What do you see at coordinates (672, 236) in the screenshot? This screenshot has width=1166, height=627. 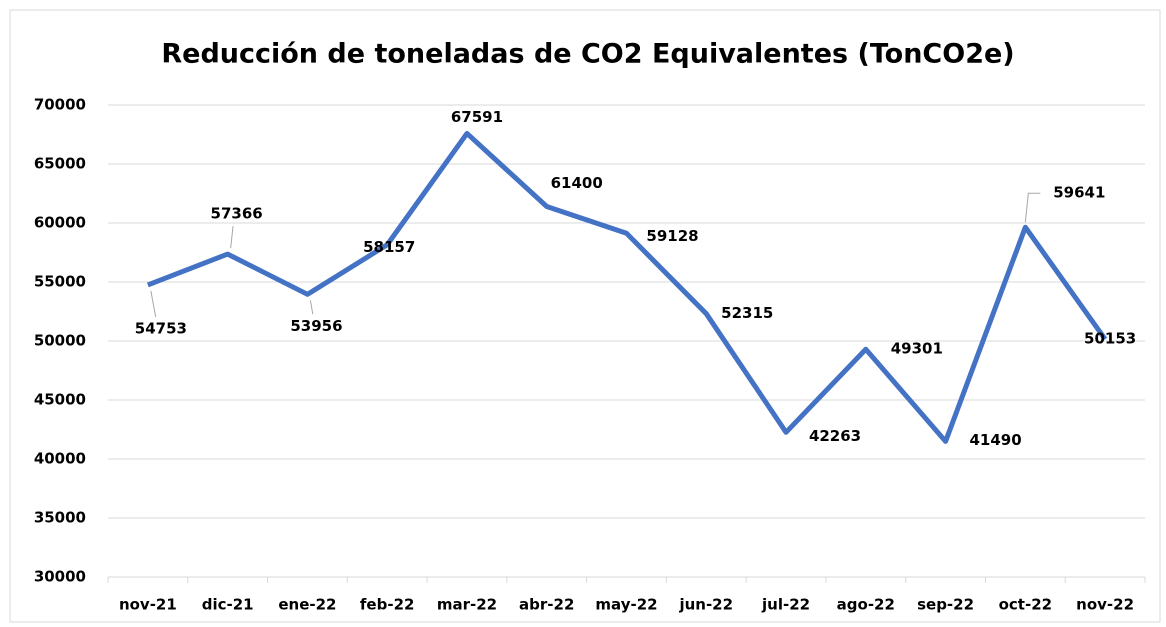 I see `data-label: 59128` at bounding box center [672, 236].